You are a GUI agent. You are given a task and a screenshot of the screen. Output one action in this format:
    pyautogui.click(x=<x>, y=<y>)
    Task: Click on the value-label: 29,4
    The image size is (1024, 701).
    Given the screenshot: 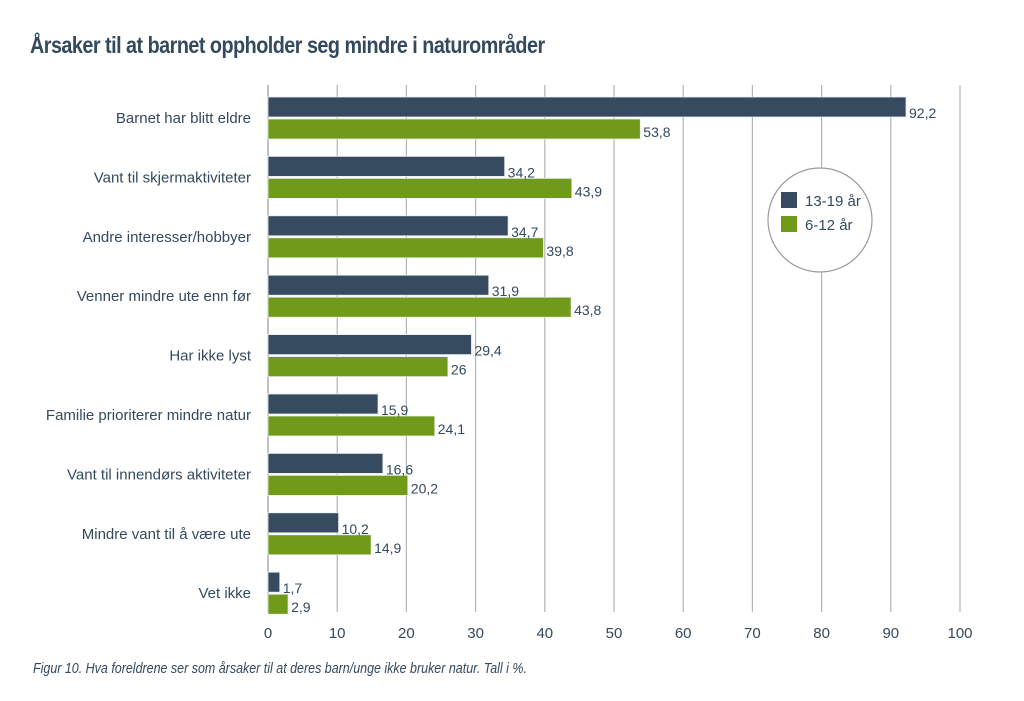 What is the action you would take?
    pyautogui.click(x=487, y=351)
    